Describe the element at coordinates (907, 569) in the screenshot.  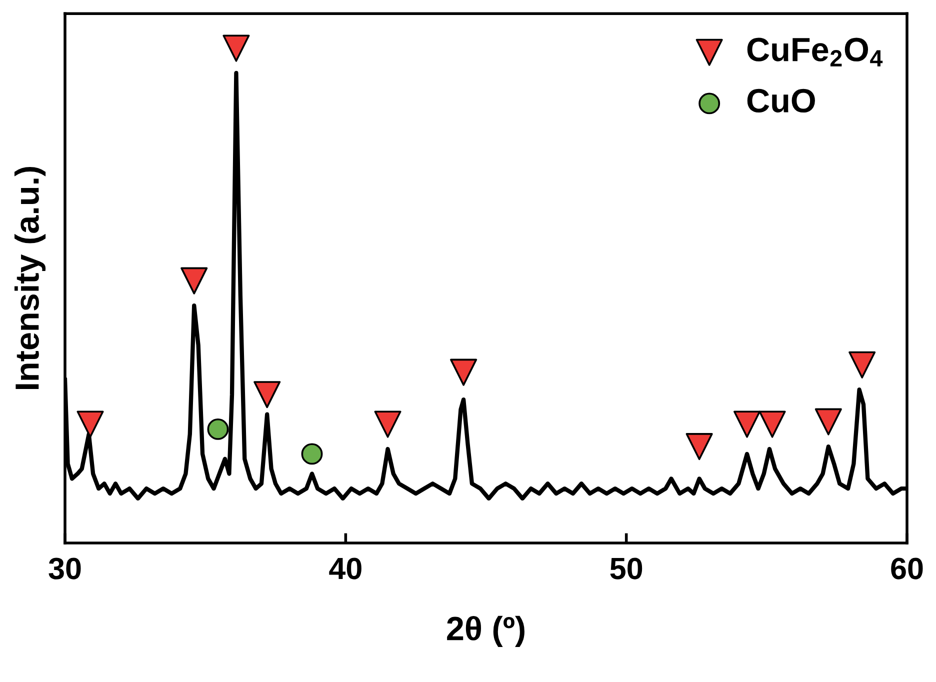
I see `x-tick-label: 60` at that location.